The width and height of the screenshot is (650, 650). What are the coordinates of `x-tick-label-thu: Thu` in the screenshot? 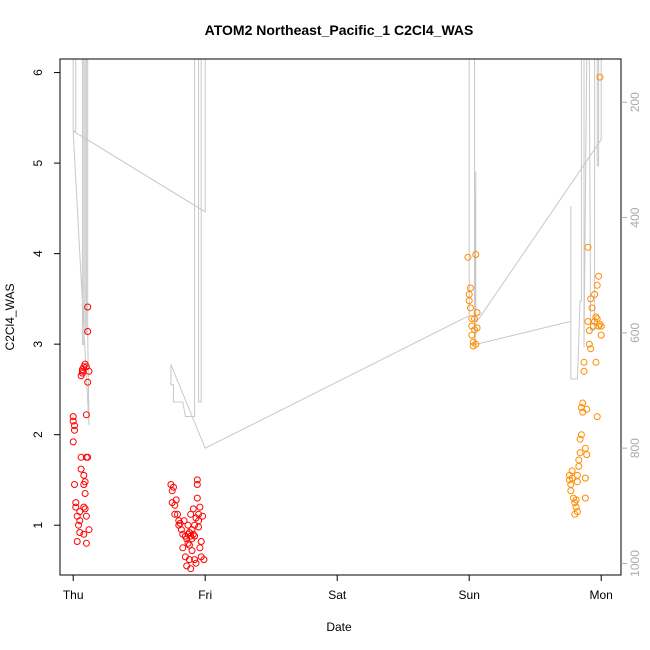 It's located at (73, 595).